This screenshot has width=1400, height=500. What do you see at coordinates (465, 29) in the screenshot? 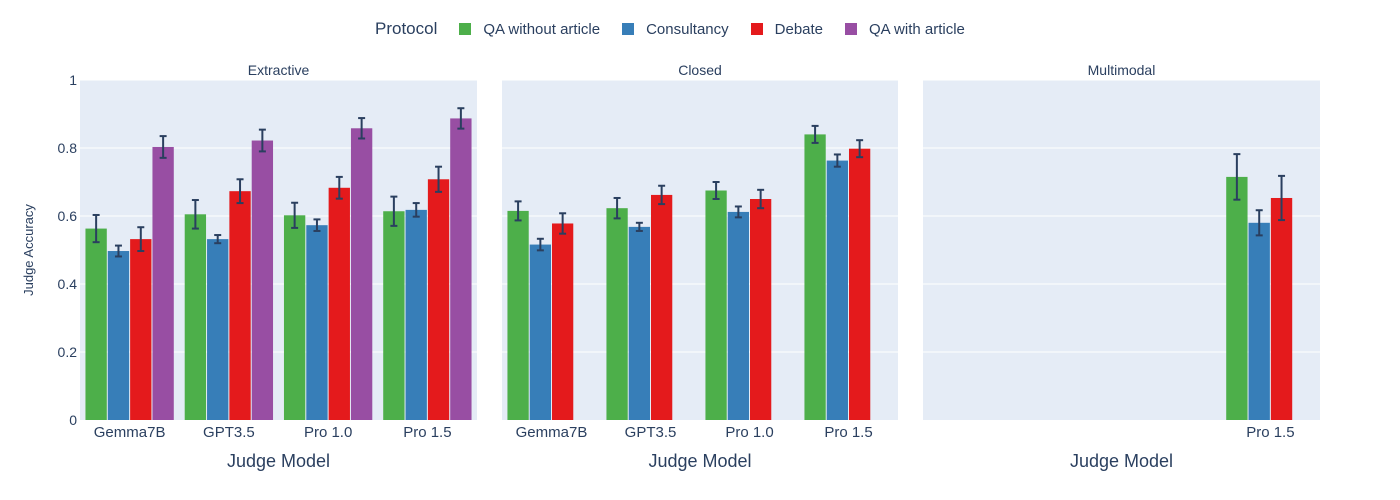
I see `legend-swatch-qa-without-article` at bounding box center [465, 29].